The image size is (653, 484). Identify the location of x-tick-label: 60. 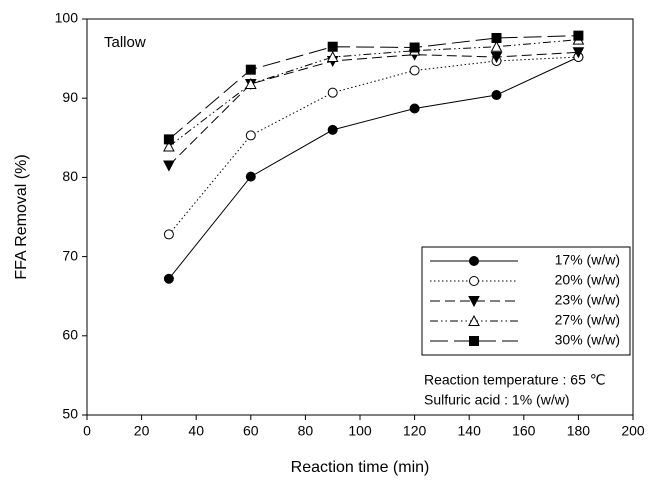
(251, 431).